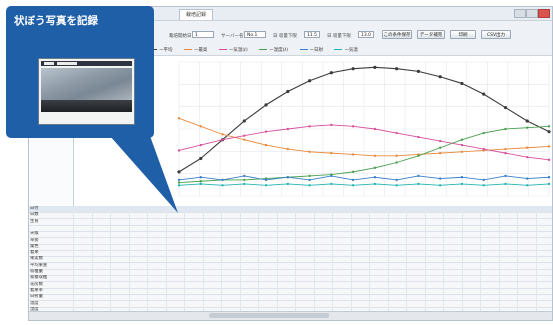 The image size is (553, 325). I want to click on data-complete-button: データ補完, so click(431, 34).